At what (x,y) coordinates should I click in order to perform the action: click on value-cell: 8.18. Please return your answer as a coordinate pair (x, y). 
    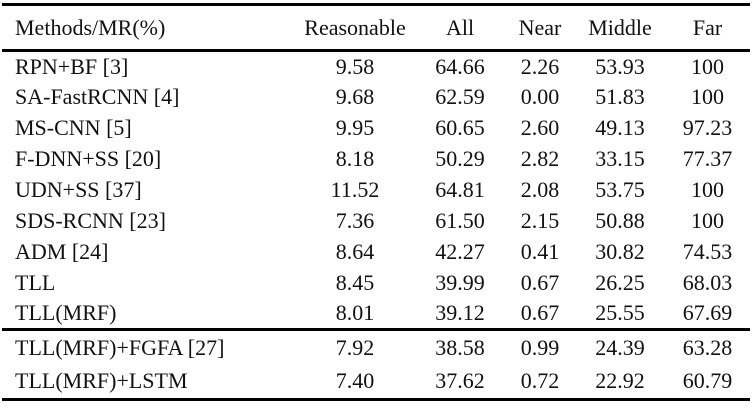
    Looking at the image, I should click on (355, 158).